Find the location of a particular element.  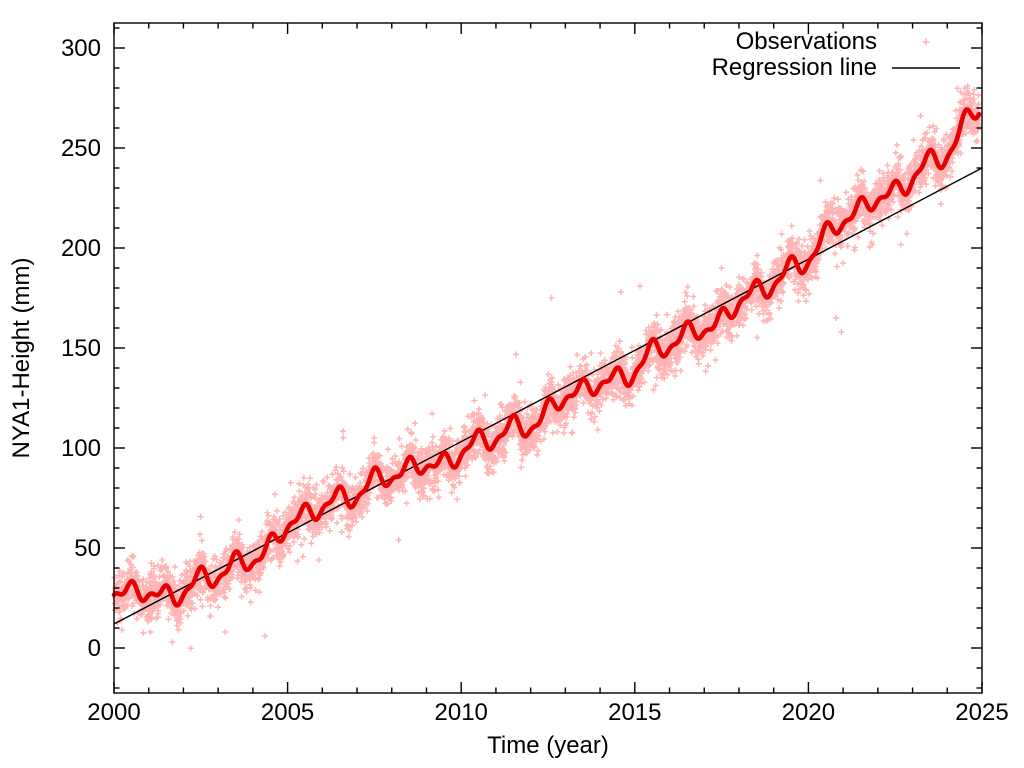

x-axis-title: Time (year) is located at coordinates (548, 745).